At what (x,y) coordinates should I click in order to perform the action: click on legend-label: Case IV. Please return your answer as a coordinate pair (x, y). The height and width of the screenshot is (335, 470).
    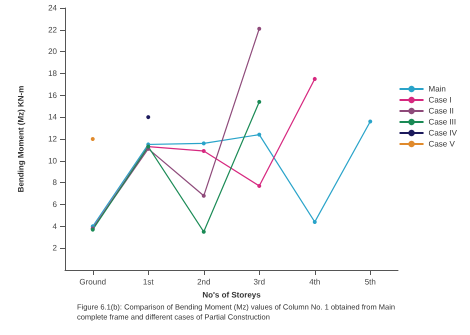
    Looking at the image, I should click on (443, 133).